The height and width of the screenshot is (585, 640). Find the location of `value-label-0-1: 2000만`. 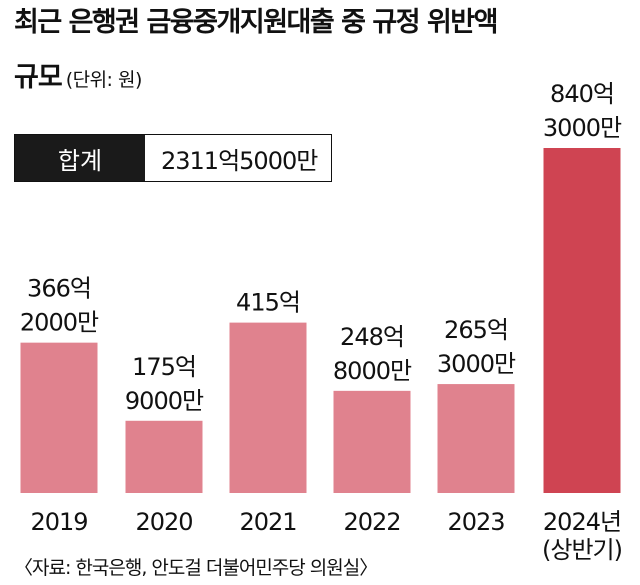

value-label-0-1: 2000만 is located at coordinates (59, 323).